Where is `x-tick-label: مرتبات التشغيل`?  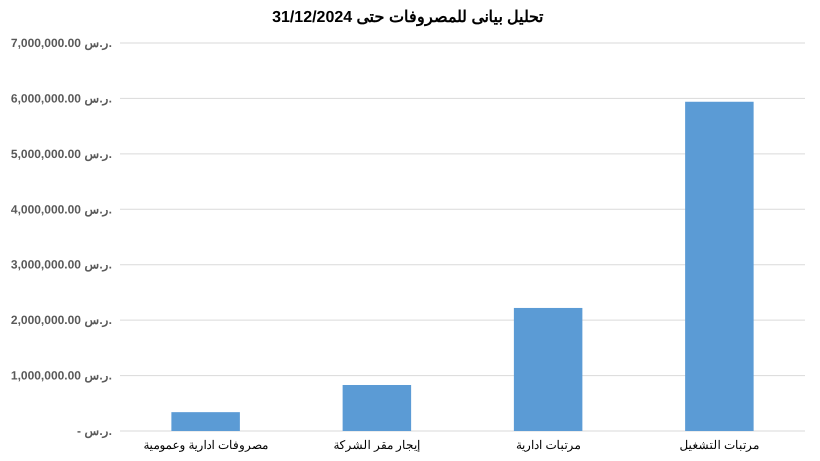
x-tick-label: مرتبات التشغيل is located at coordinates (720, 445).